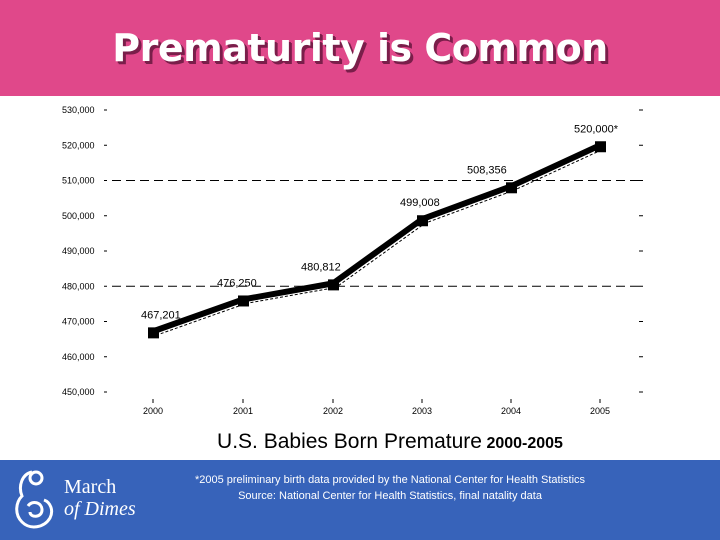  Describe the element at coordinates (161, 315) in the screenshot. I see `data-label: 467,201` at that location.